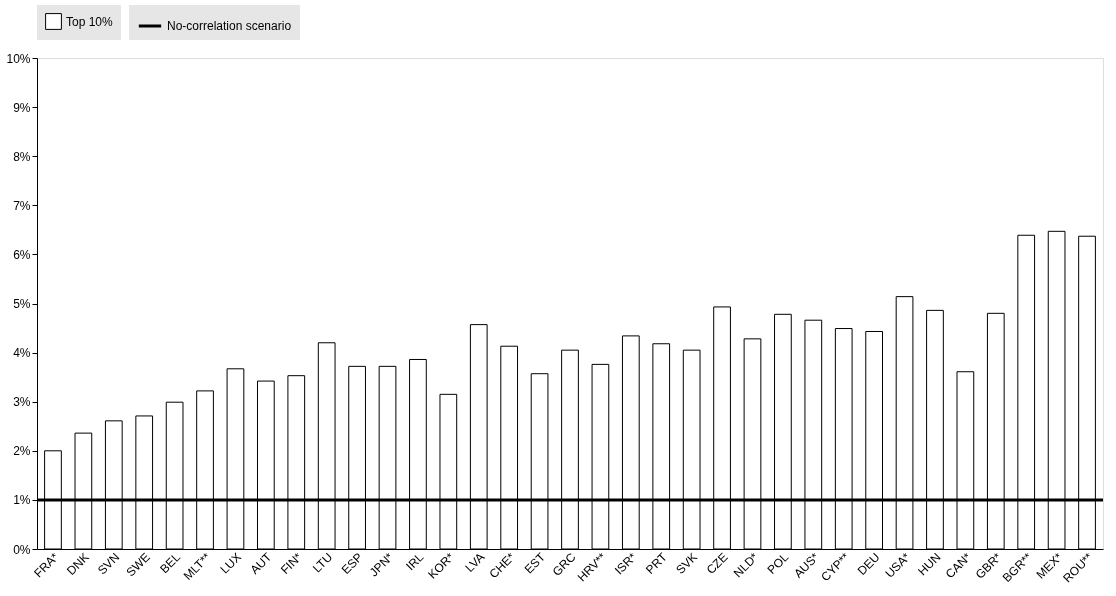  I want to click on y-tick-label: 1%, so click(22, 500).